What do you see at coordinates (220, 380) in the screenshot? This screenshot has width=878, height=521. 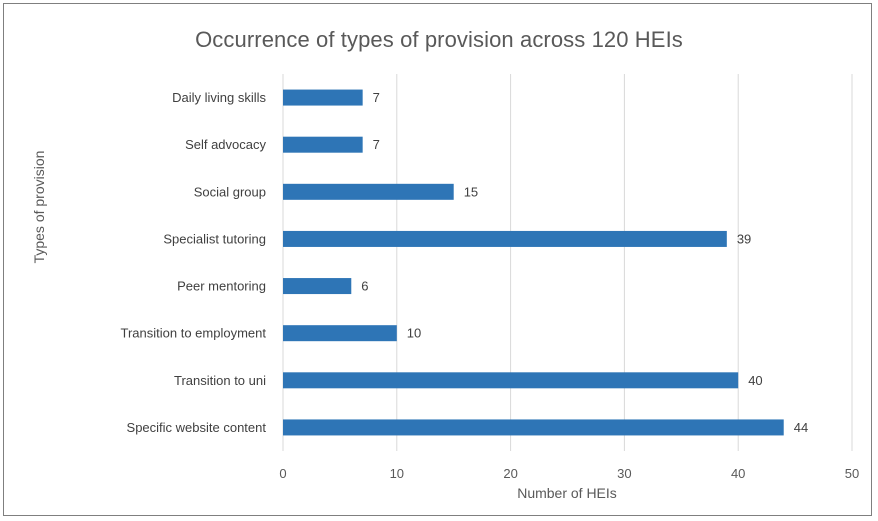 I see `category-label: Transition to uni` at bounding box center [220, 380].